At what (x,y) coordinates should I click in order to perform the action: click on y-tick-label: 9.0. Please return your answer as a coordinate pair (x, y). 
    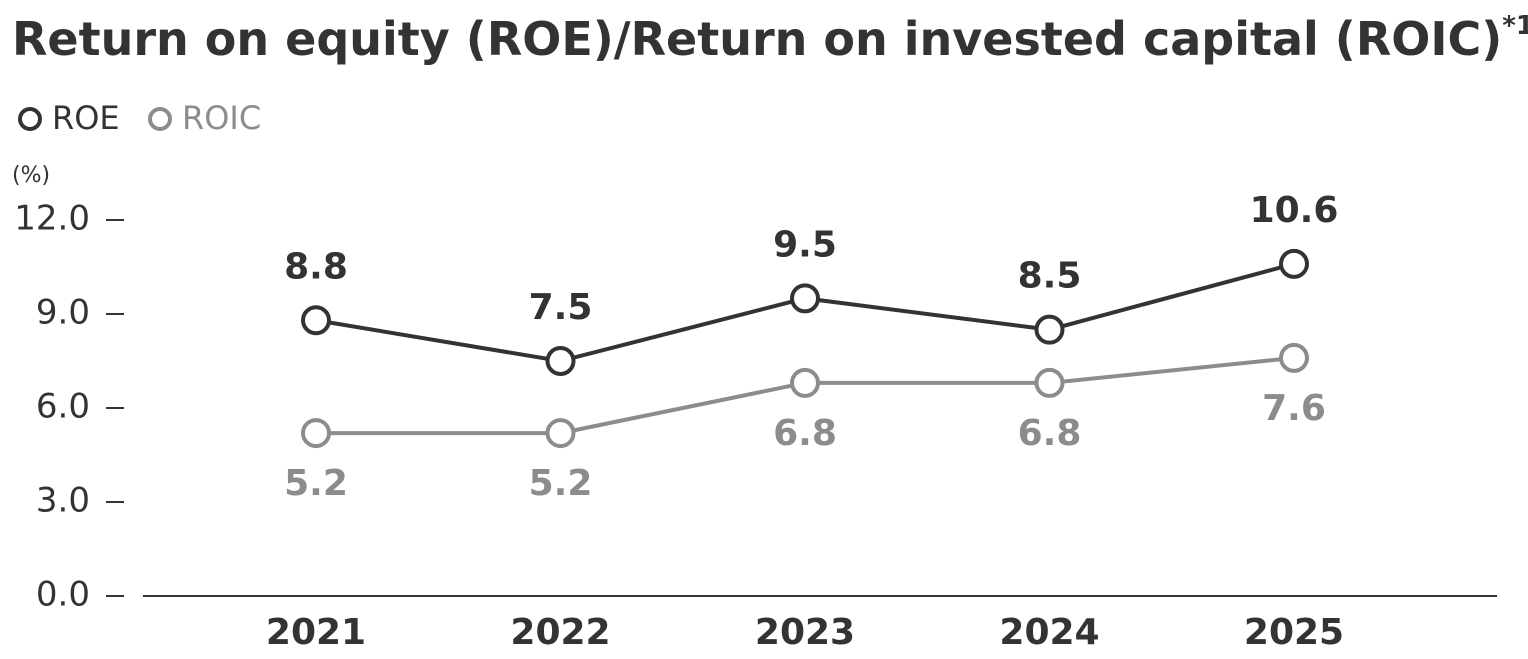
    Looking at the image, I should click on (63, 313).